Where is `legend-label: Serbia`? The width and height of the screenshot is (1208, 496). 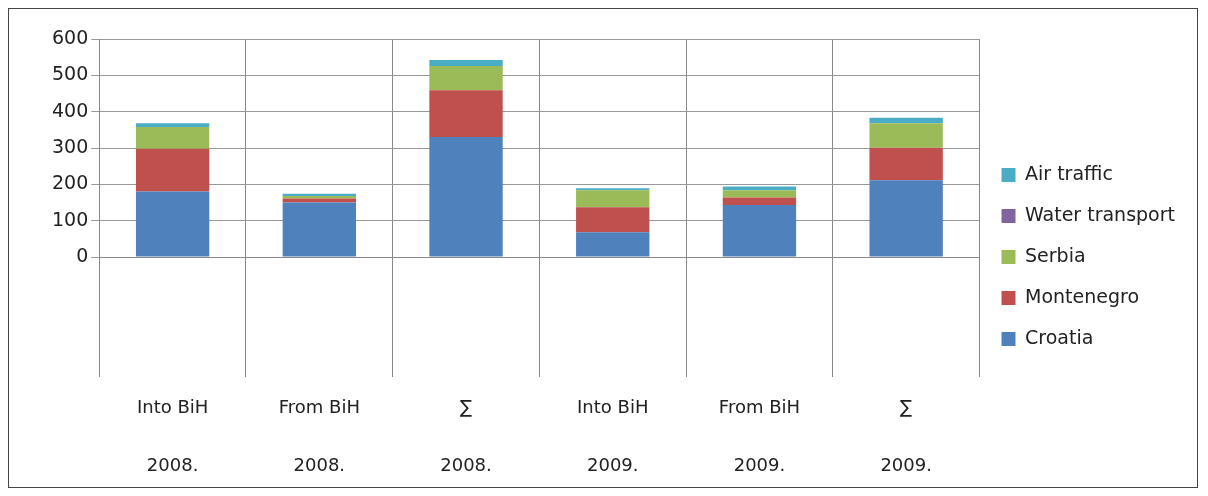
legend-label: Serbia is located at coordinates (1055, 254).